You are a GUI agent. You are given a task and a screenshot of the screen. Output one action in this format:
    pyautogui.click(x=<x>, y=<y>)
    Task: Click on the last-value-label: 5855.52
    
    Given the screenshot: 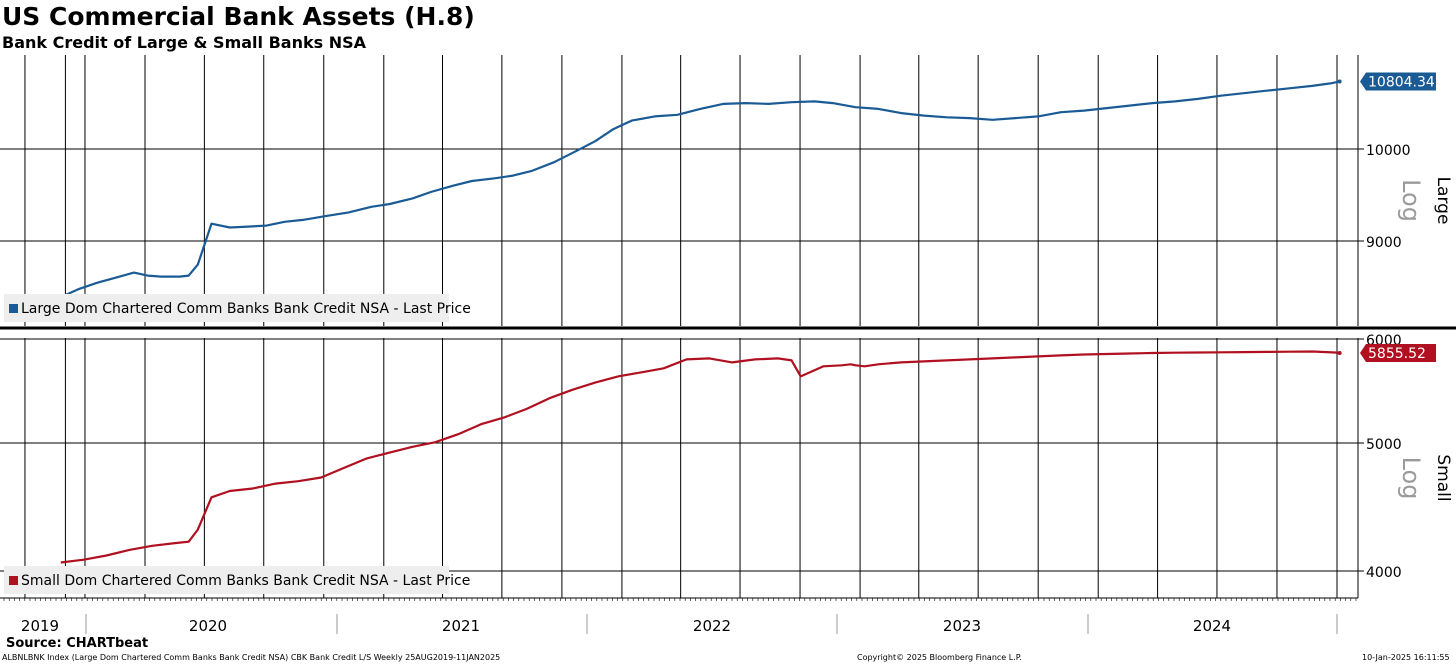 What is the action you would take?
    pyautogui.click(x=1397, y=354)
    